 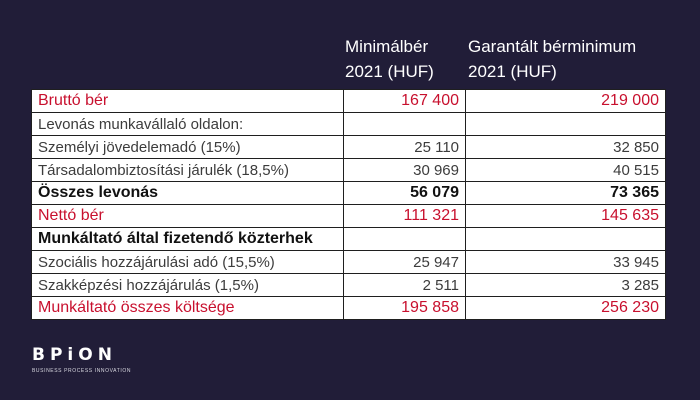 What do you see at coordinates (187, 239) in the screenshot?
I see `row-label: Munkáltató által fizetendő közterhek` at bounding box center [187, 239].